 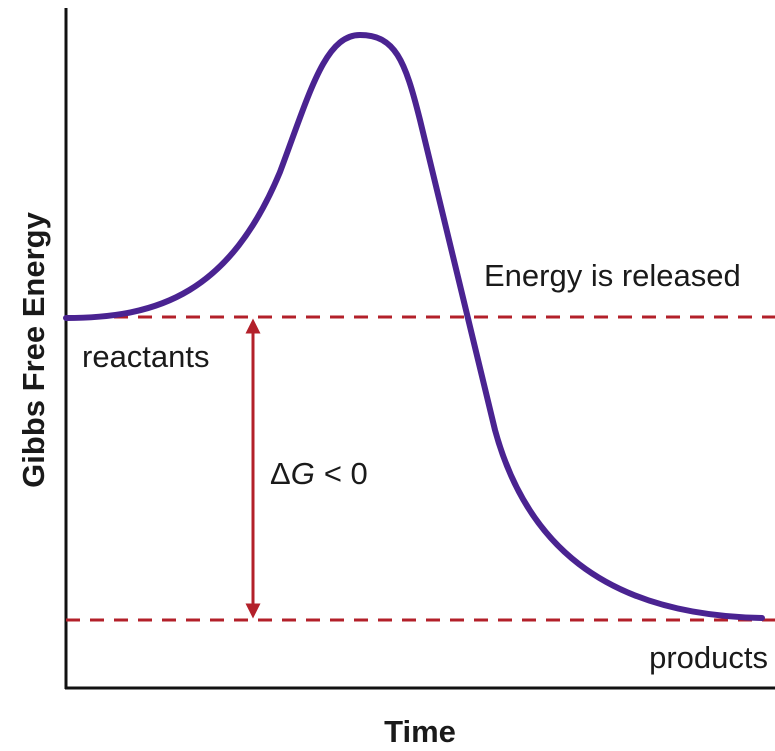 I want to click on annotation: Energy is released, so click(x=612, y=275).